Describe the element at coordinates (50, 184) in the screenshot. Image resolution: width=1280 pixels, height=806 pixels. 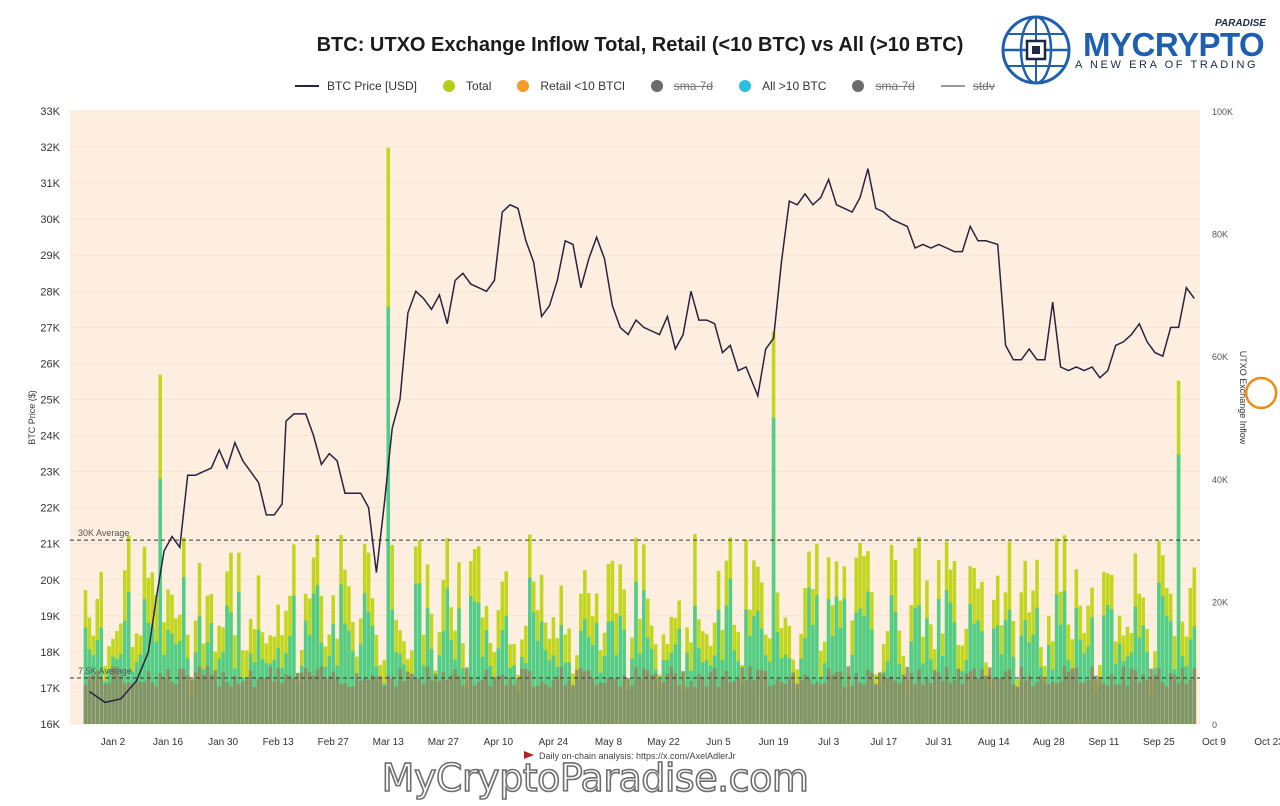
I see `y-left-tick-label: 31K` at that location.